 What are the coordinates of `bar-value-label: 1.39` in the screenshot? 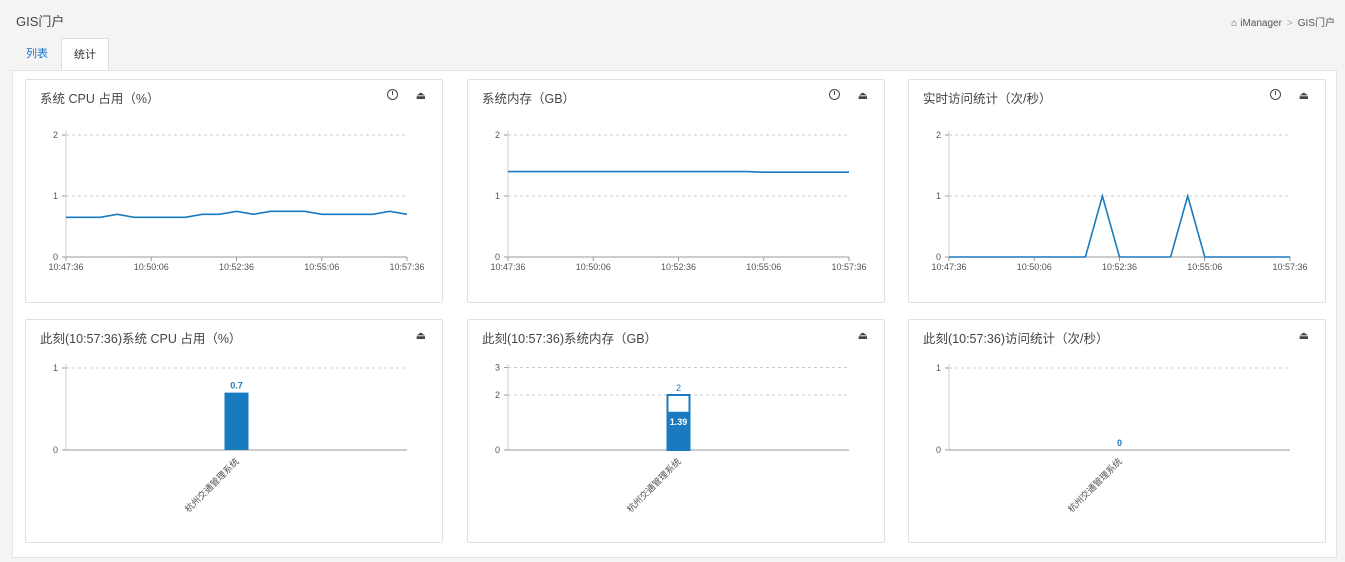 It's located at (679, 422).